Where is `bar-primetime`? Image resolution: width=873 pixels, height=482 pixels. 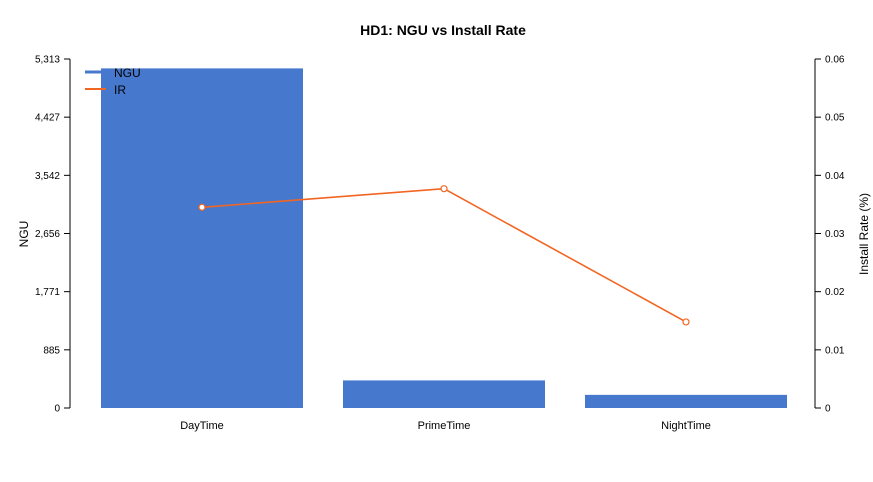 bar-primetime is located at coordinates (444, 394).